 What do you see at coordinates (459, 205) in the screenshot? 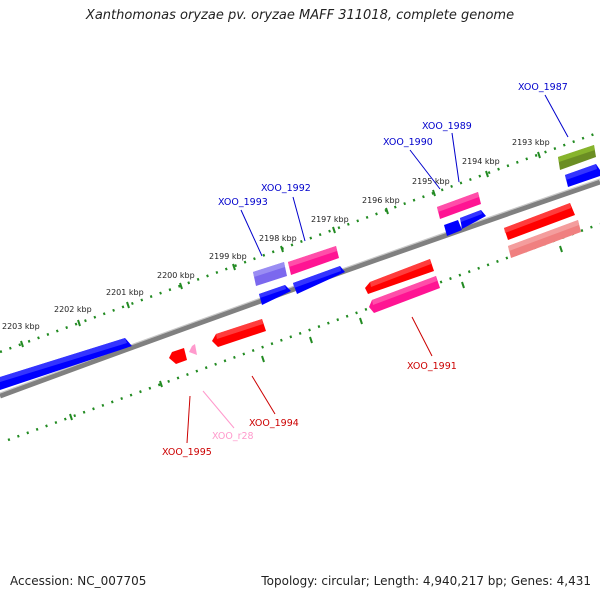
I see `gene-xoo-1989-shape` at bounding box center [459, 205].